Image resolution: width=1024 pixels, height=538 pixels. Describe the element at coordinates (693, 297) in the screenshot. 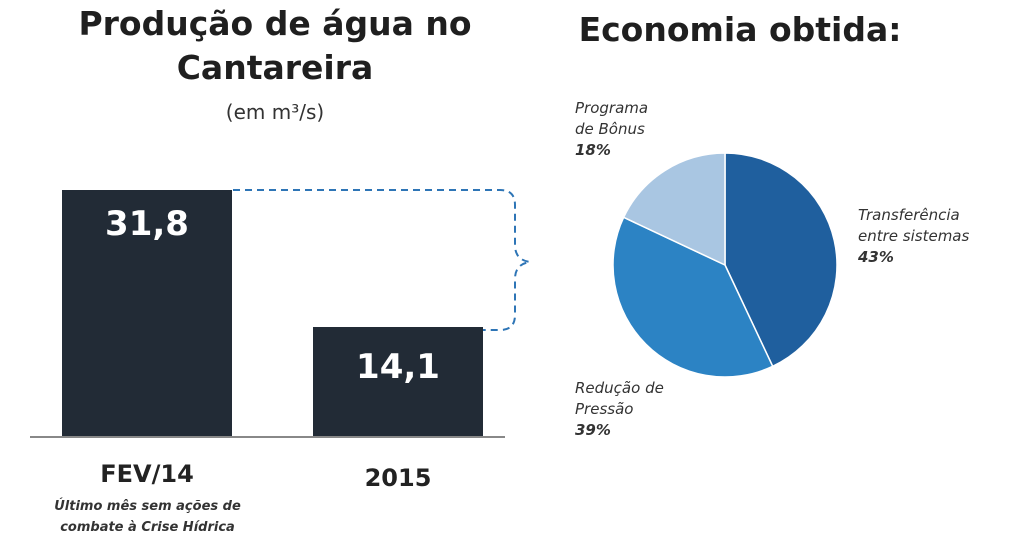

I see `pie-slice-reducao-pressao` at that location.